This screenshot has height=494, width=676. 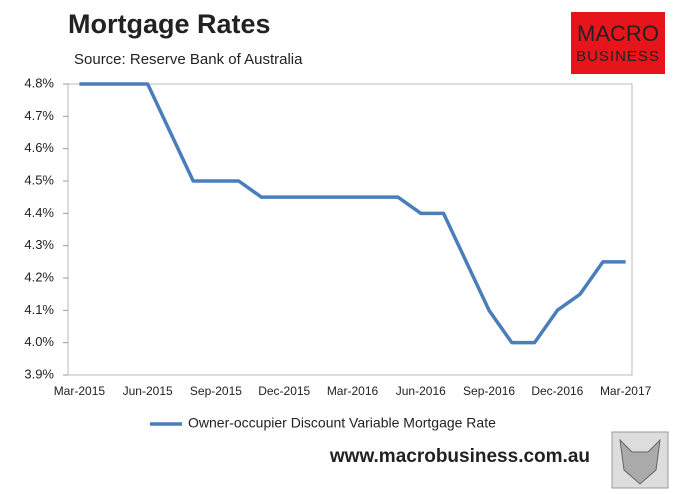 I want to click on y-tick-label: 4.3%, so click(x=39, y=244).